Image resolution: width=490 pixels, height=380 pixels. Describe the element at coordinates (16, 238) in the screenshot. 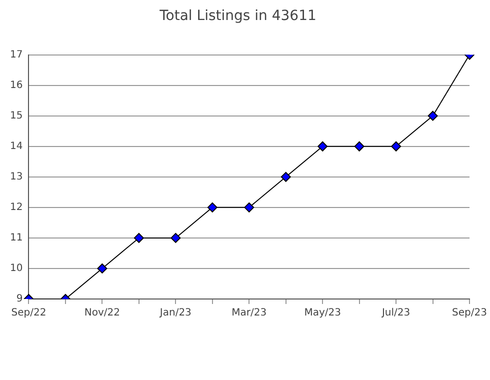

I see `y-tick-label: 11` at that location.